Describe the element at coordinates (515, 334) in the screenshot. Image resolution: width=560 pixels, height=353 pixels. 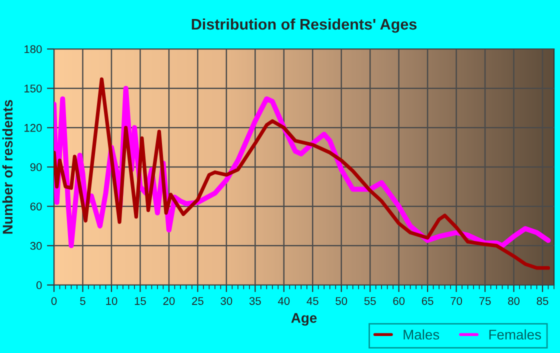
I see `legend-label: Females` at that location.